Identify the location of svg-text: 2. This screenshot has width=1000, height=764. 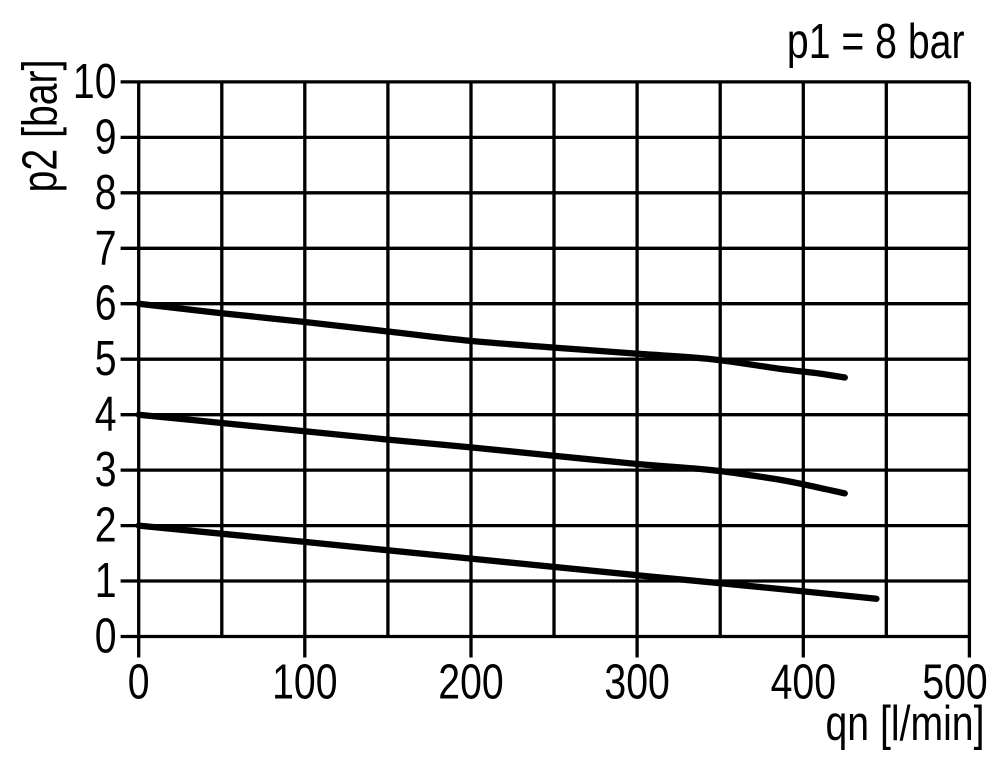
(106, 526).